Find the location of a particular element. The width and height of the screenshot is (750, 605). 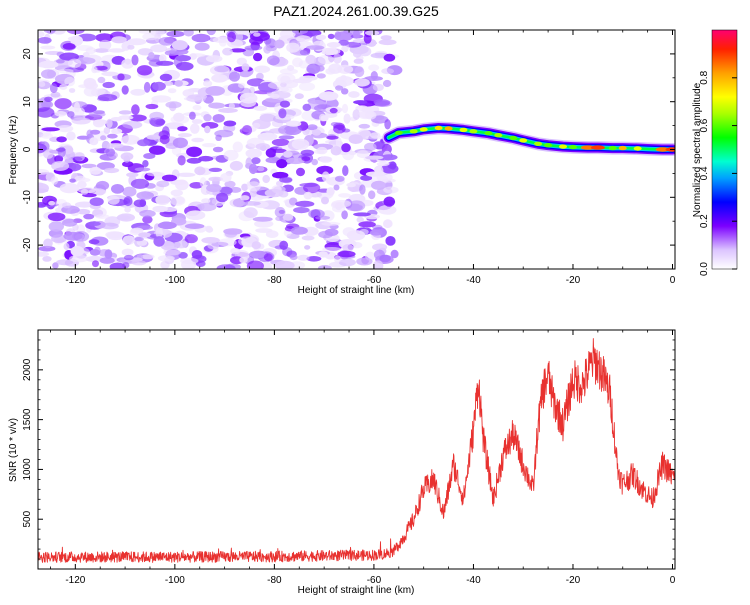

y-tick-label: -10 is located at coordinates (27, 197).